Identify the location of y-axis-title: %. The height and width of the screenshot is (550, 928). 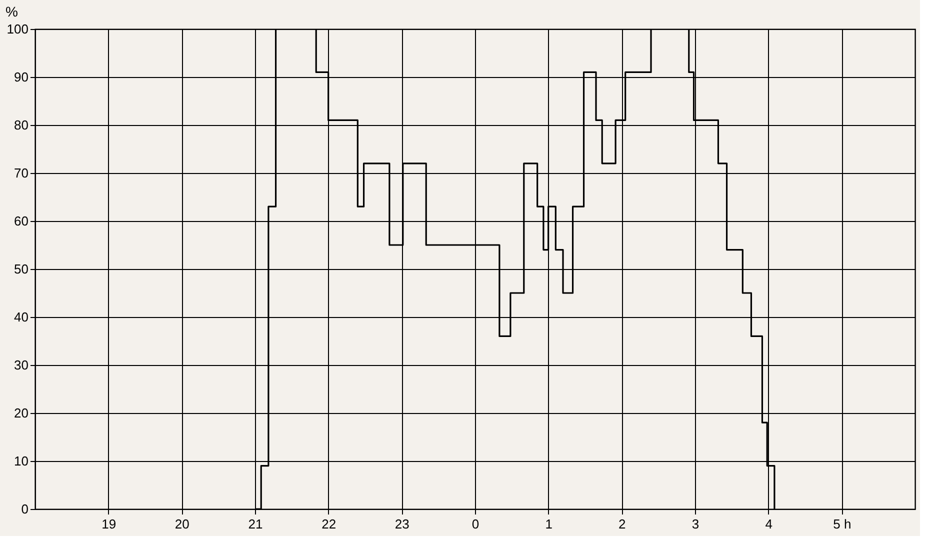
(12, 12).